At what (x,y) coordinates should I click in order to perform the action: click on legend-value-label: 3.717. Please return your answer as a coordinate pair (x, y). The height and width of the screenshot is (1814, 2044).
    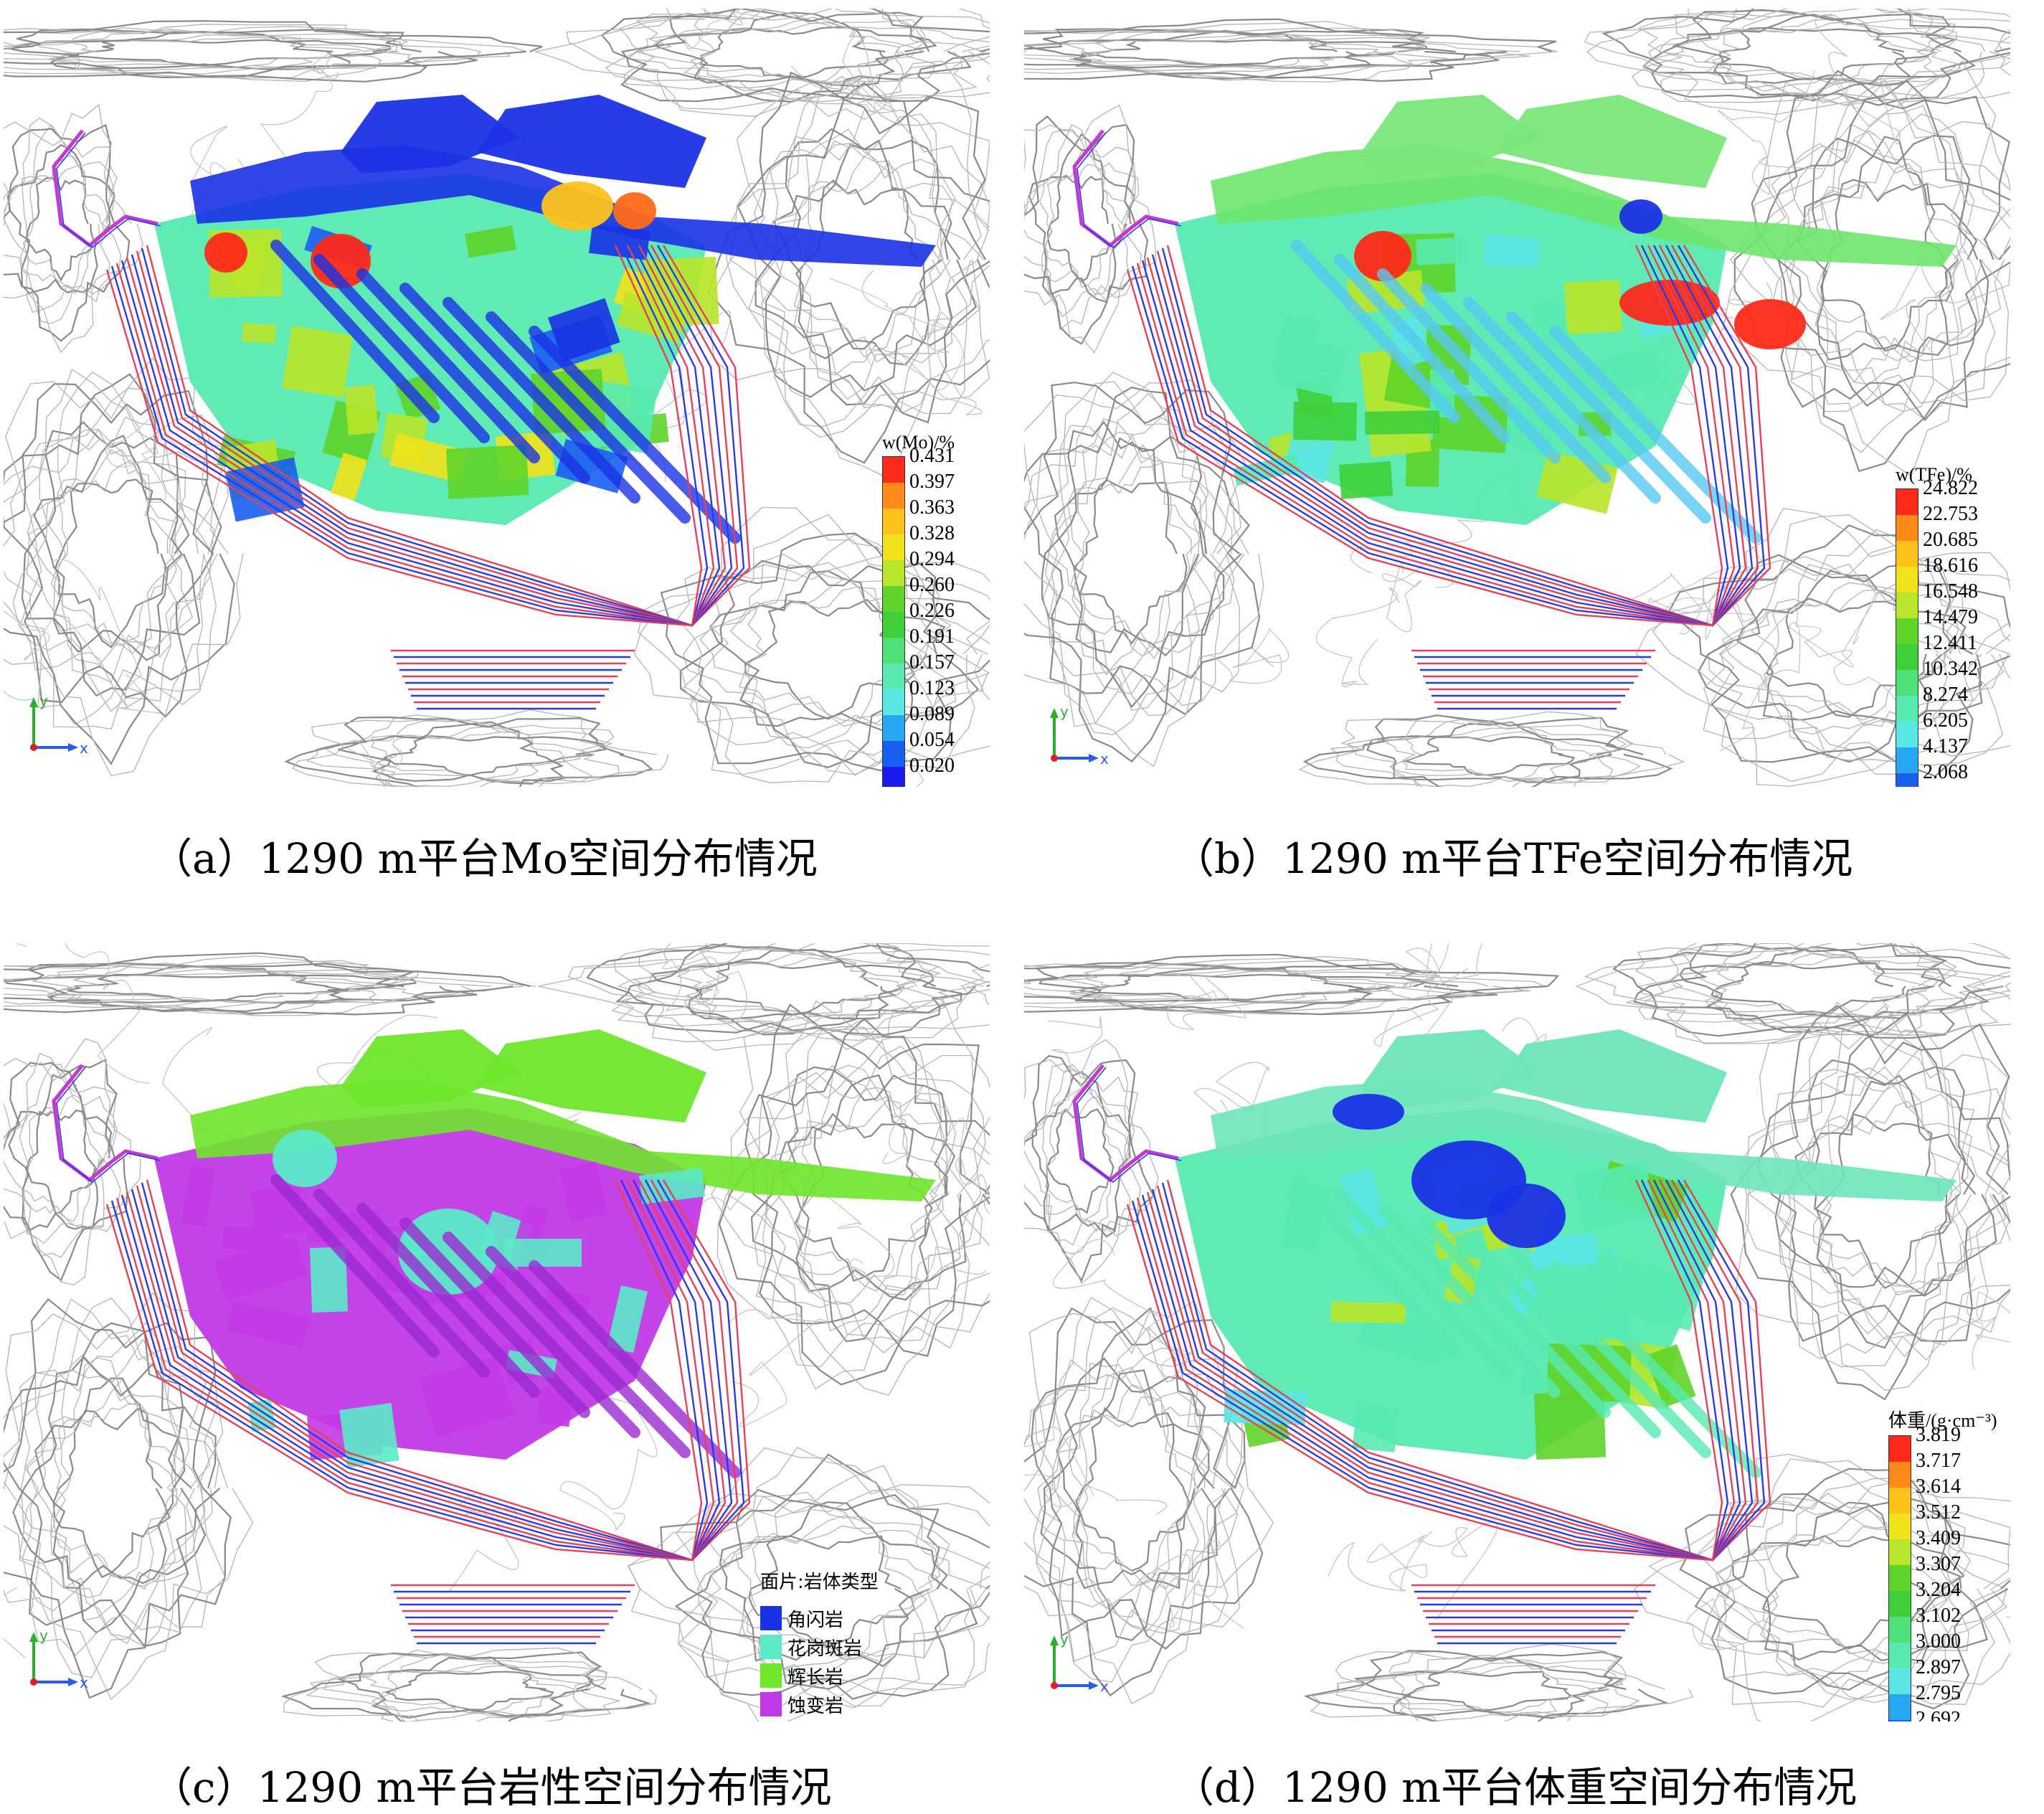
    Looking at the image, I should click on (1938, 1461).